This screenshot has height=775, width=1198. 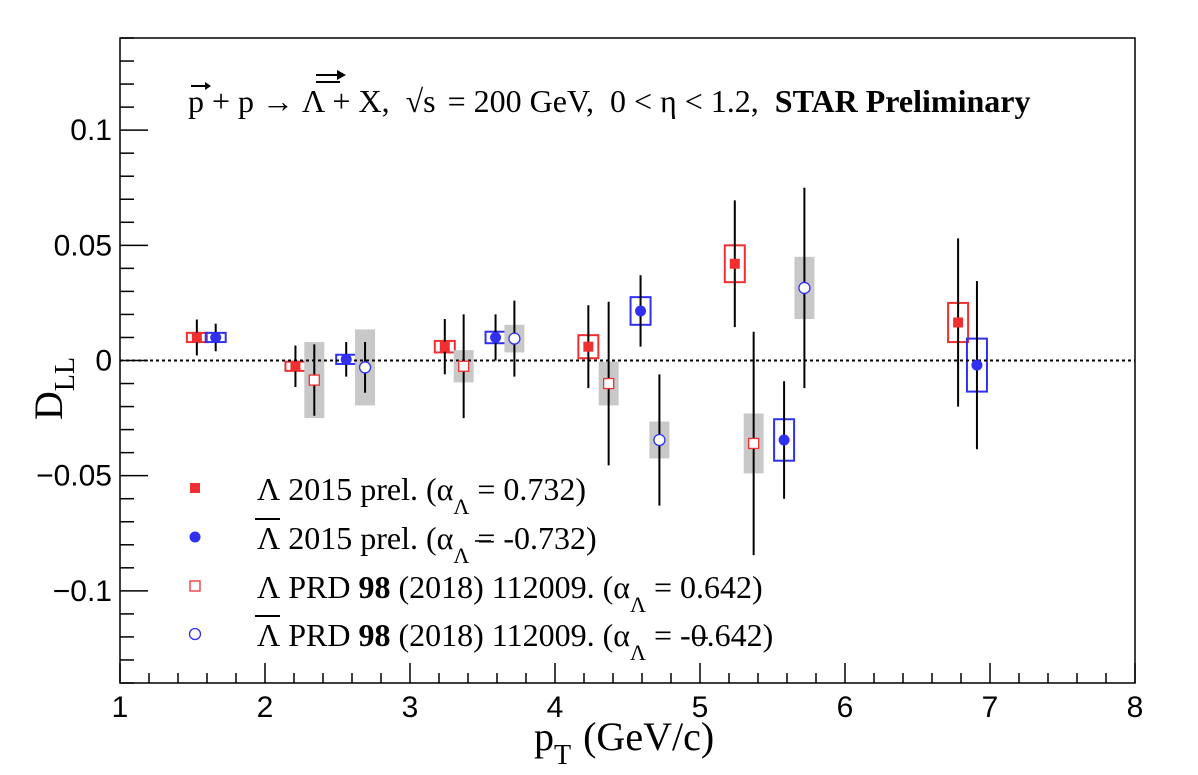 I want to click on y-tick-label: −0.1, so click(x=82, y=591).